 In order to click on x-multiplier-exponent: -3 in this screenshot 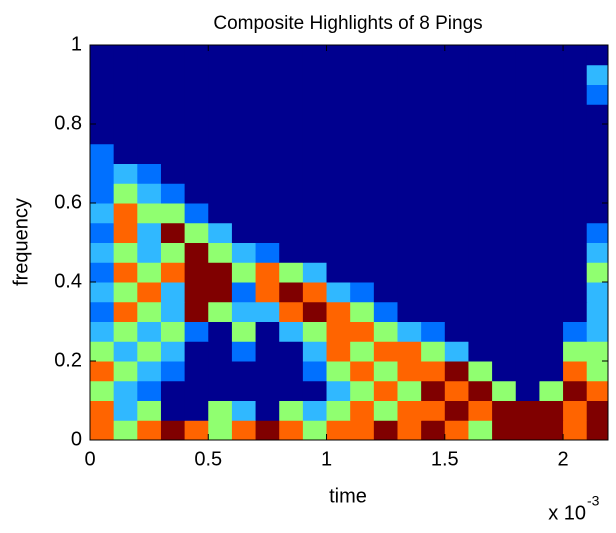, I will do `click(593, 501)`.